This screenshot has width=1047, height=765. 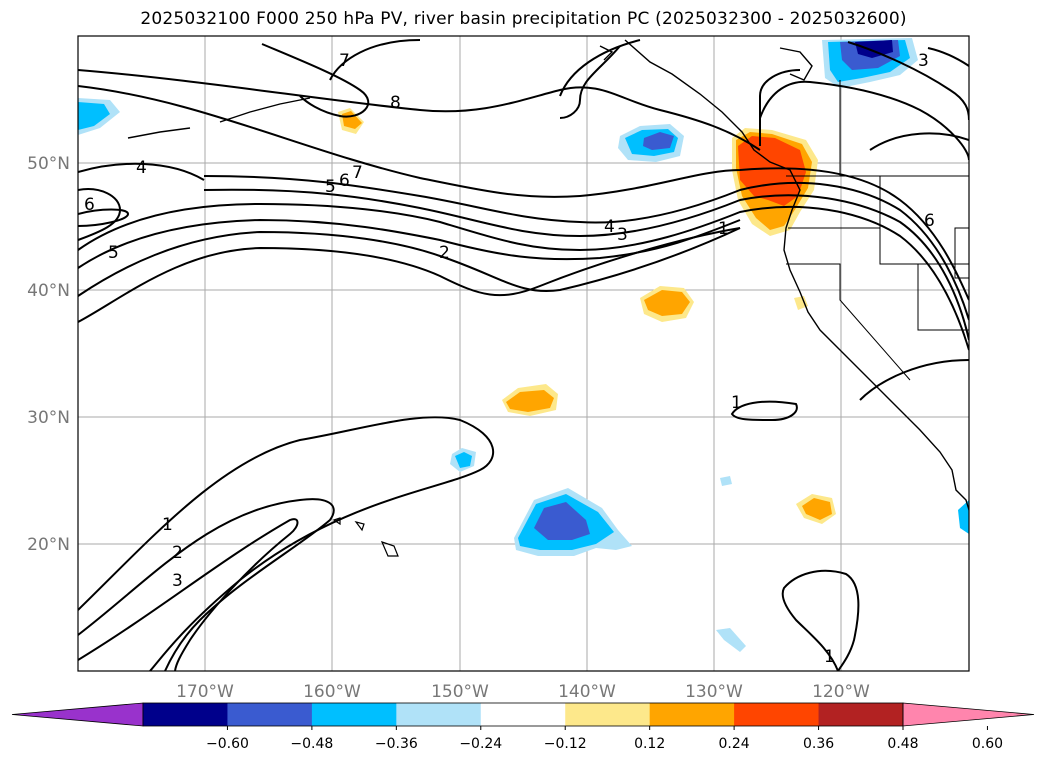 What do you see at coordinates (565, 744) in the screenshot?
I see `colorbar-tick-label: −0.12` at bounding box center [565, 744].